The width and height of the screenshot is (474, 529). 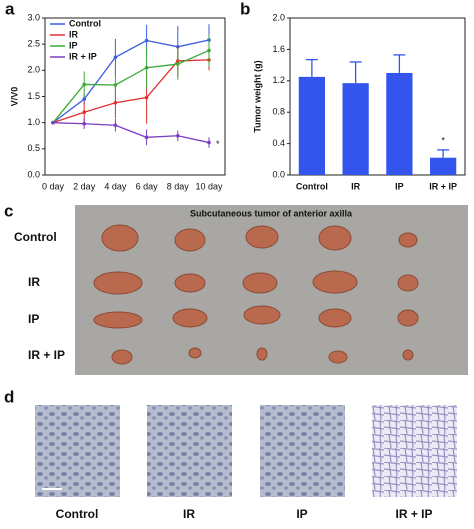 What do you see at coordinates (35, 237) in the screenshot?
I see `row-label: Control` at bounding box center [35, 237].